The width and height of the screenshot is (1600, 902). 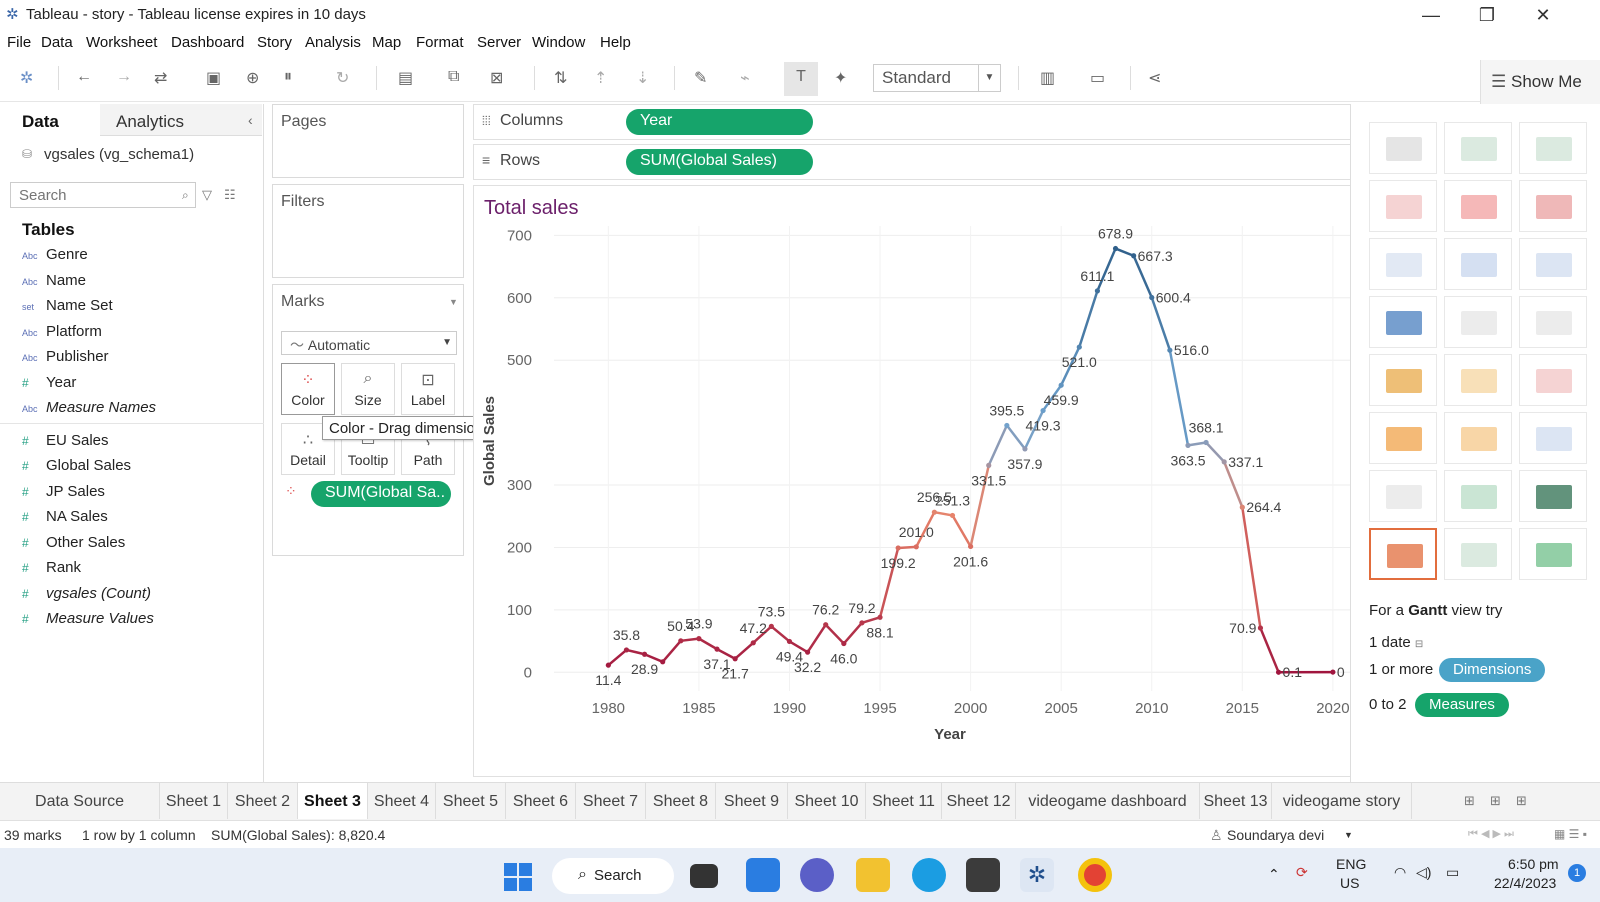 I want to click on show-me-lines-continuous-icon, so click(x=1403, y=380).